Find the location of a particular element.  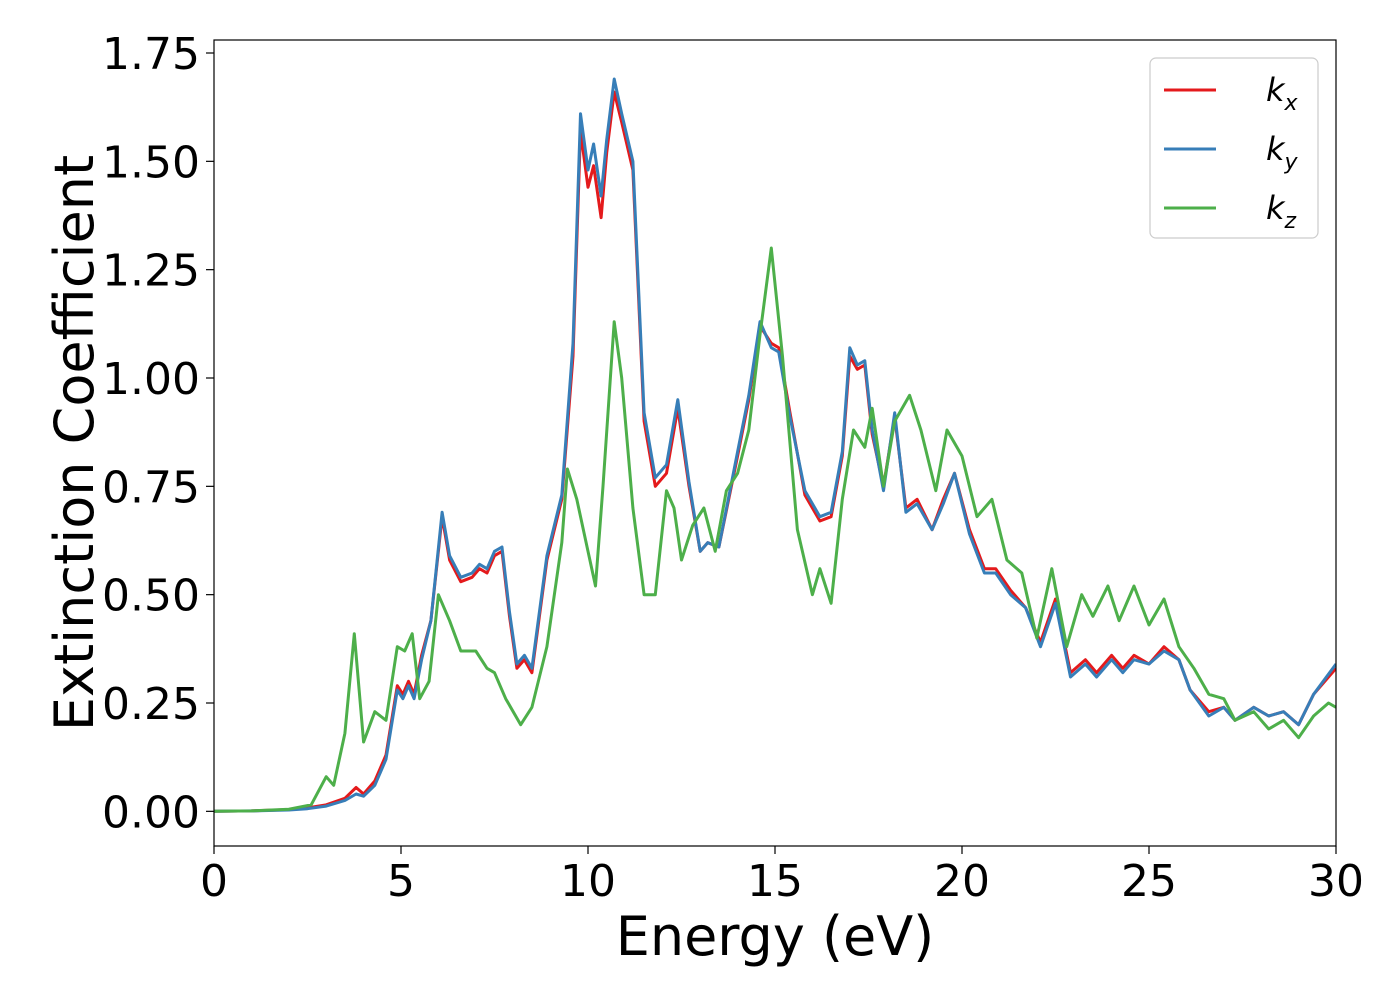

x-axis-ticks: 0 5 10 15 20 25 30 is located at coordinates (782, 876).